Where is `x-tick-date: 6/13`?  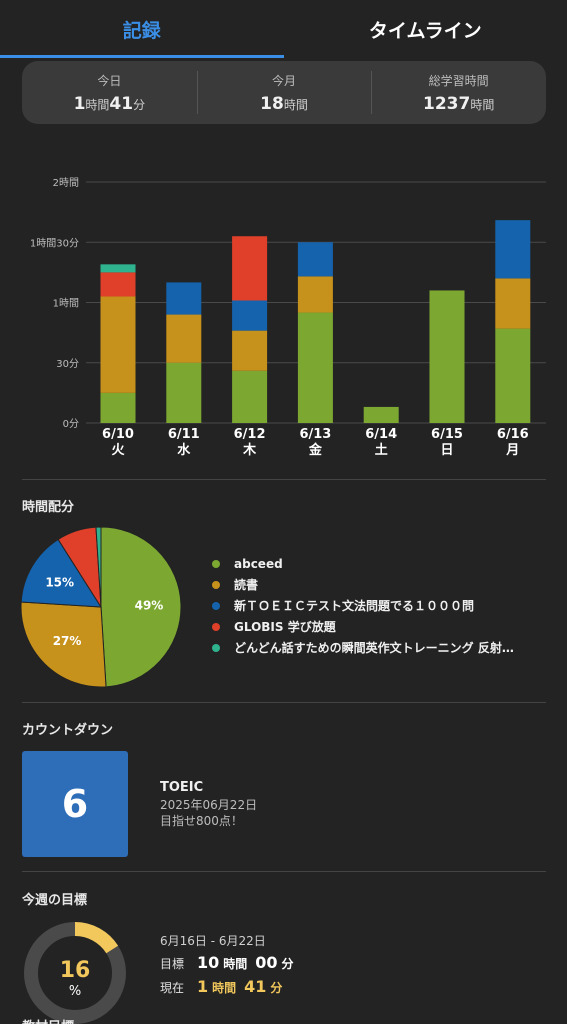 x-tick-date: 6/13 is located at coordinates (315, 434).